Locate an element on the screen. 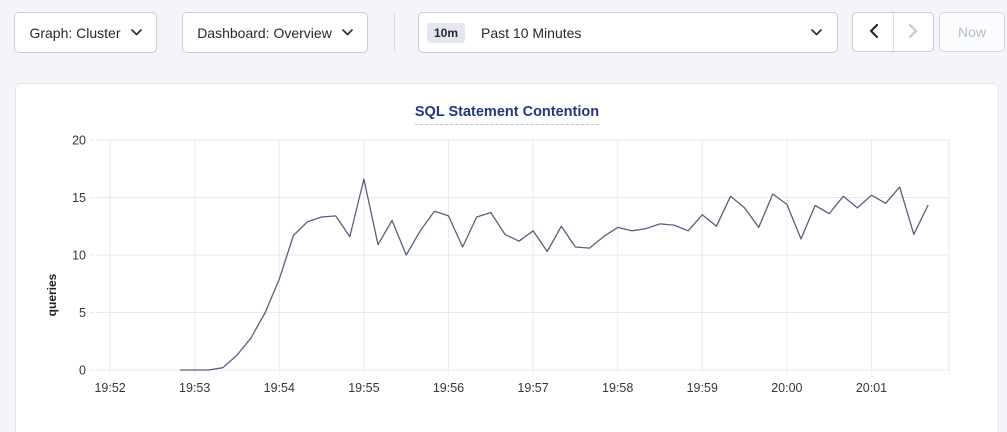  svg-text: 19:55 is located at coordinates (363, 388).